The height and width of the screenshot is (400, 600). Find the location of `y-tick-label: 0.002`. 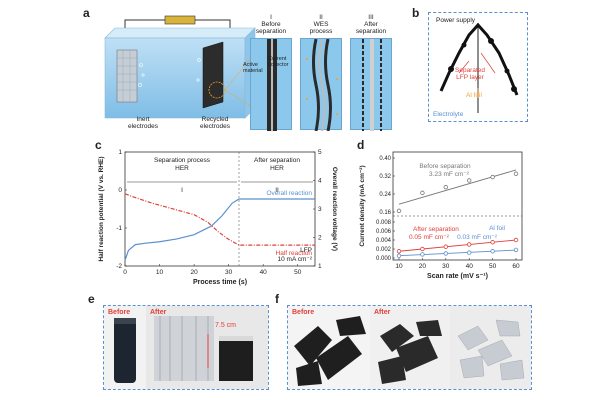

y-tick-label: 0.002 is located at coordinates (384, 250).